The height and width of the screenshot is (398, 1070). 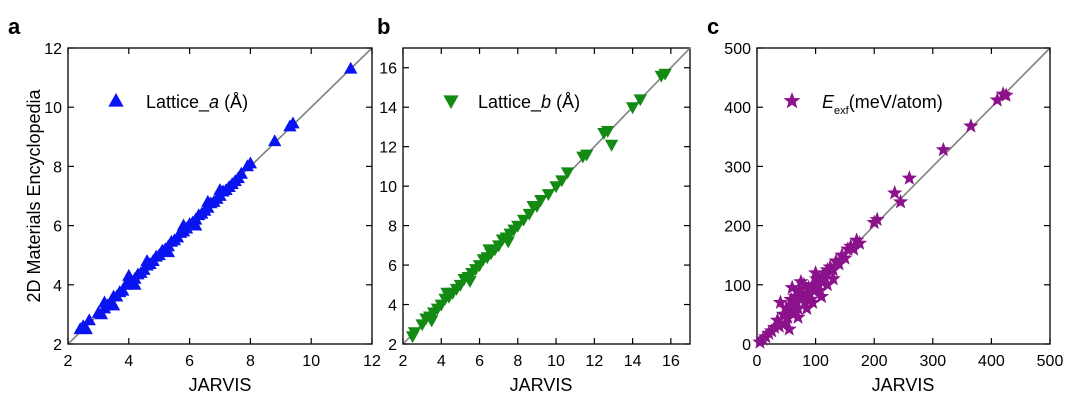 What do you see at coordinates (68, 361) in the screenshot?
I see `x-tick-label: 2` at bounding box center [68, 361].